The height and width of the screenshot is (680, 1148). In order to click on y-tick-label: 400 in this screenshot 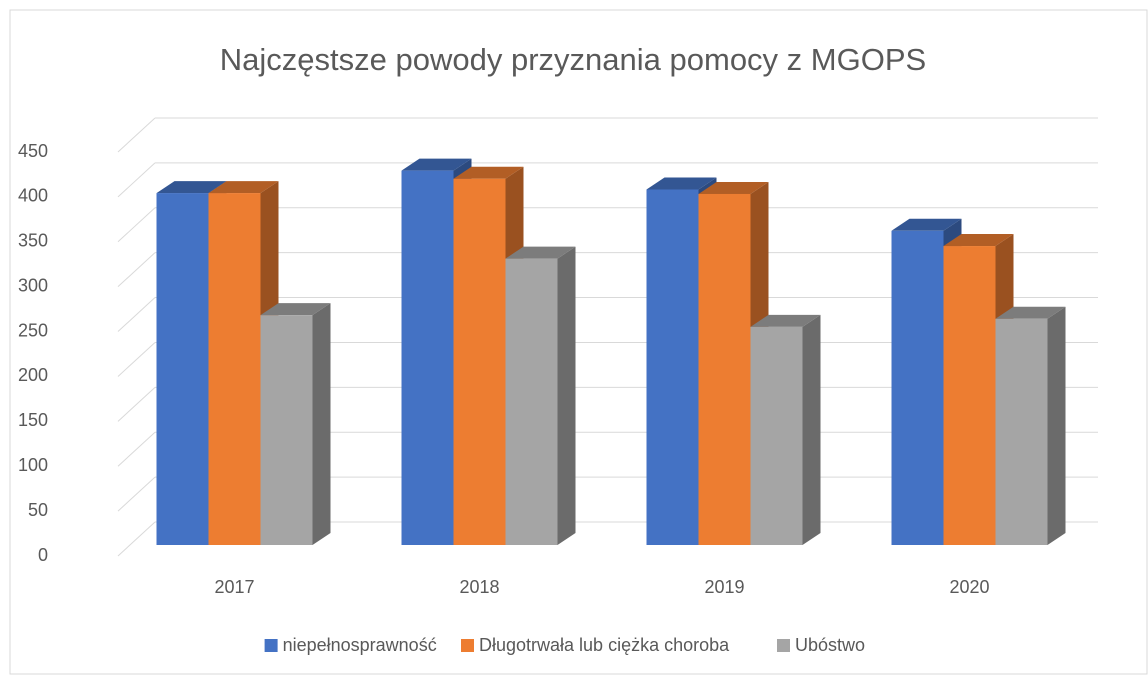, I will do `click(33, 196)`.